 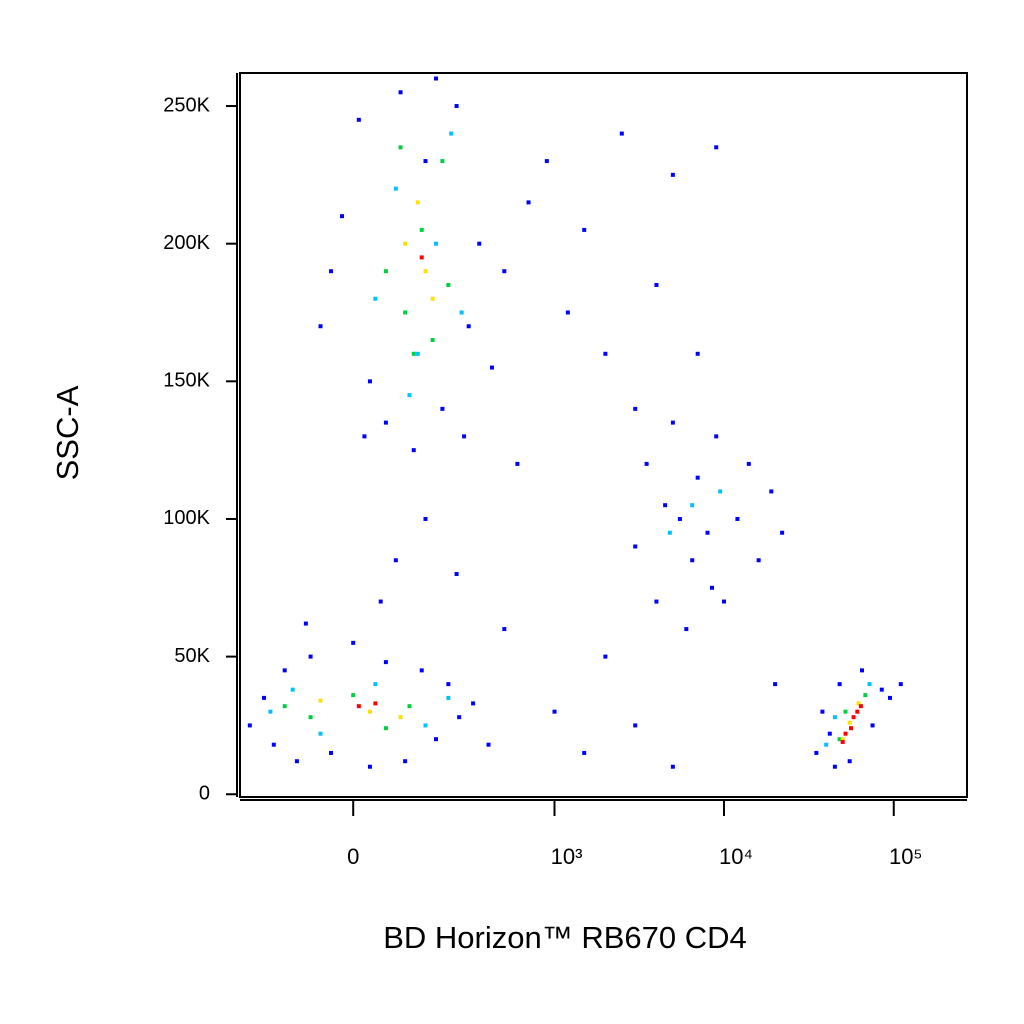 What do you see at coordinates (567, 856) in the screenshot?
I see `x-tick-label: 10³` at bounding box center [567, 856].